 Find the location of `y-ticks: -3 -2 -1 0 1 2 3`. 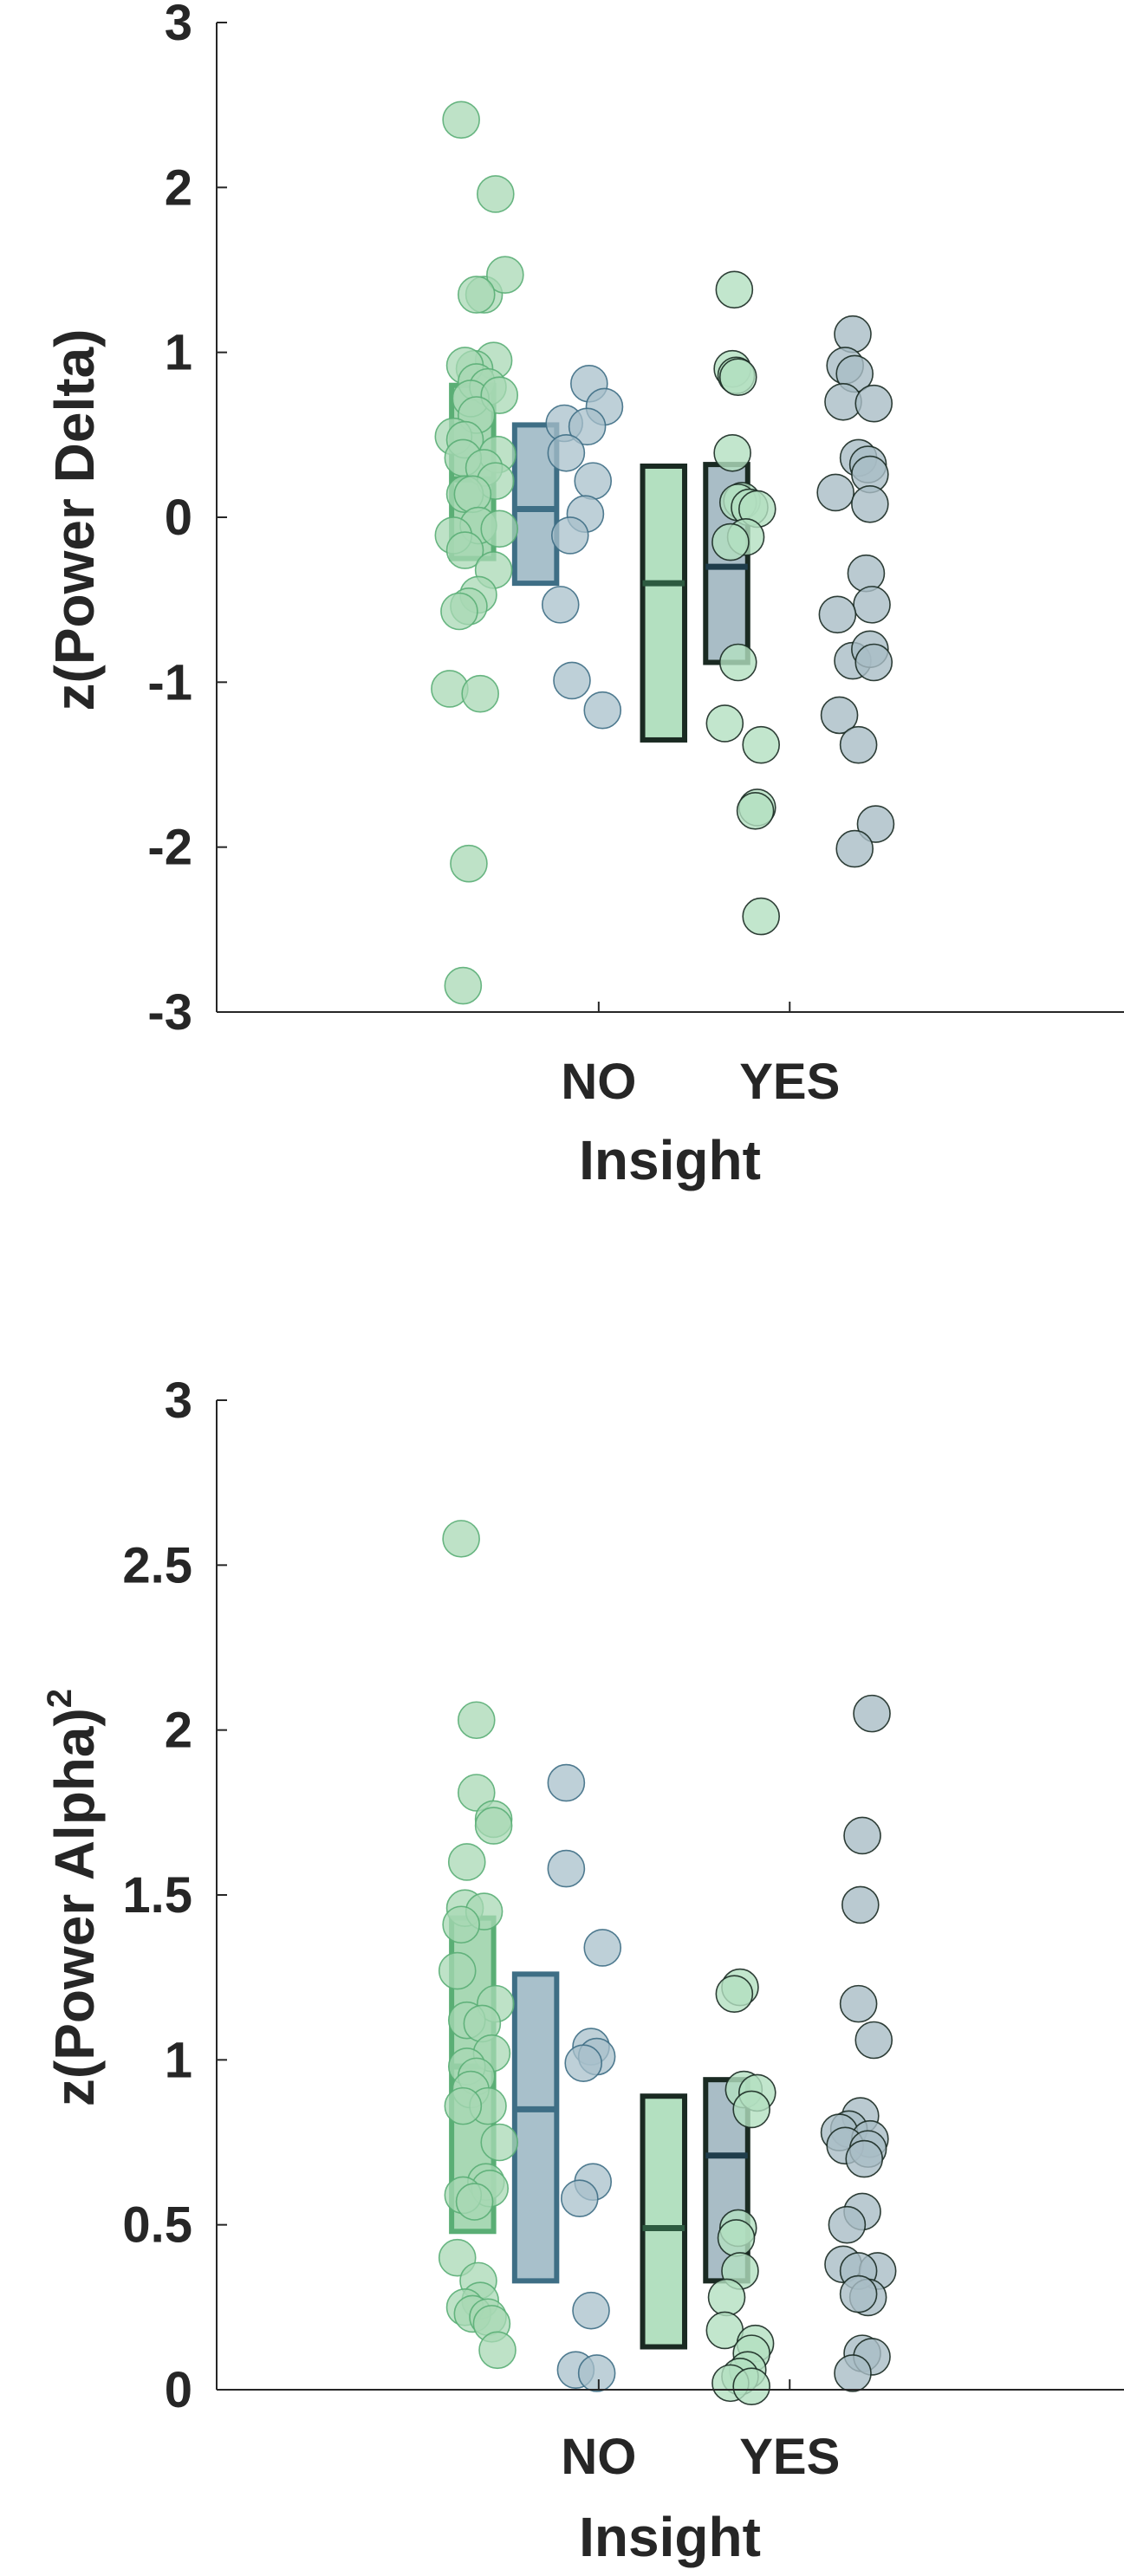

y-ticks: -3 -2 -1 0 1 2 3 is located at coordinates (187, 520).